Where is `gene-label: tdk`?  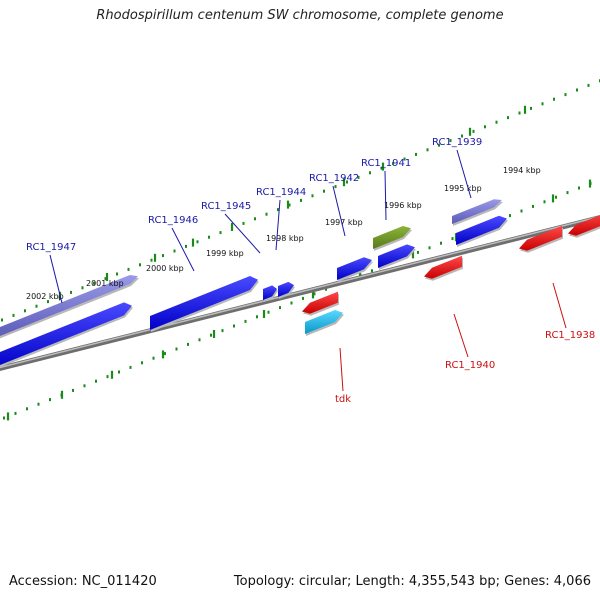 gene-label: tdk is located at coordinates (343, 399).